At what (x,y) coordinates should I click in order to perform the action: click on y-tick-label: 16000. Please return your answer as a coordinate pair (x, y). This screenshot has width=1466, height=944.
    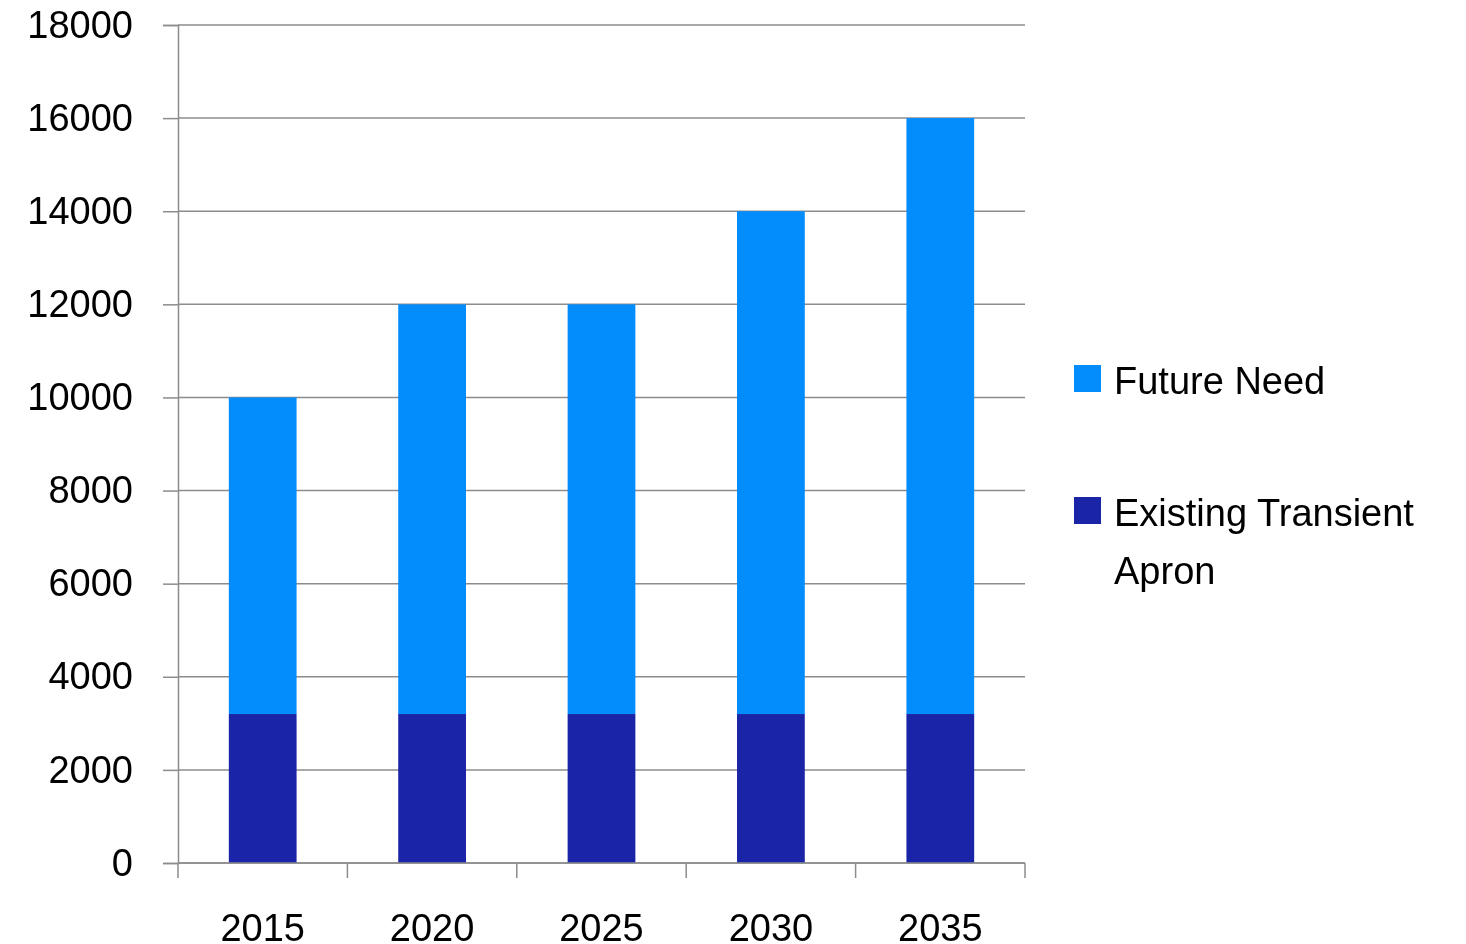
    Looking at the image, I should click on (80, 117).